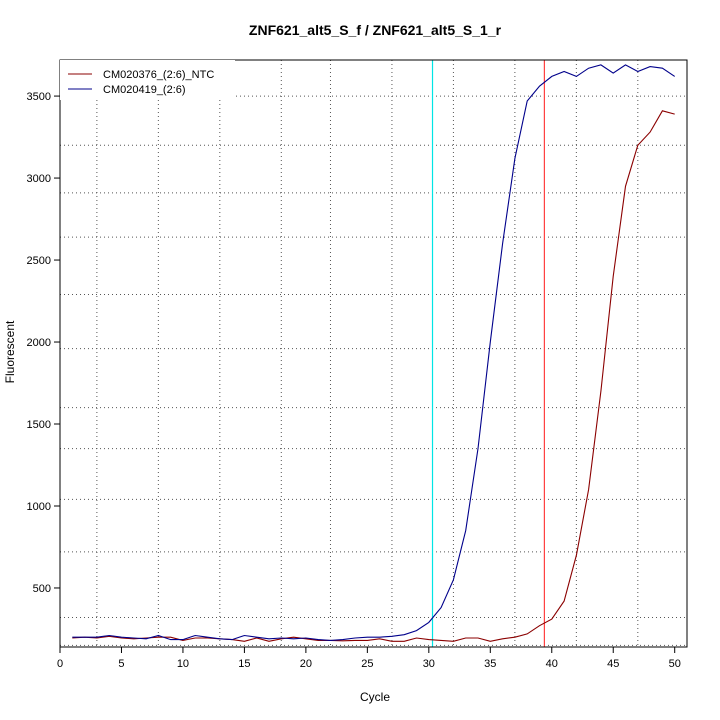  I want to click on legend-label-2: CM020419_(2:6), so click(144, 90).